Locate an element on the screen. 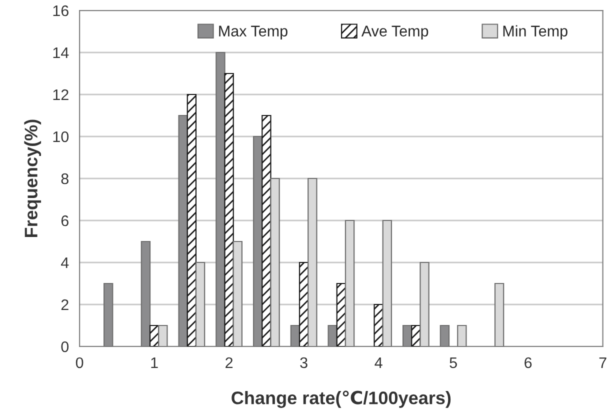 This screenshot has width=612, height=420. x-tick-label: 7 is located at coordinates (602, 362).